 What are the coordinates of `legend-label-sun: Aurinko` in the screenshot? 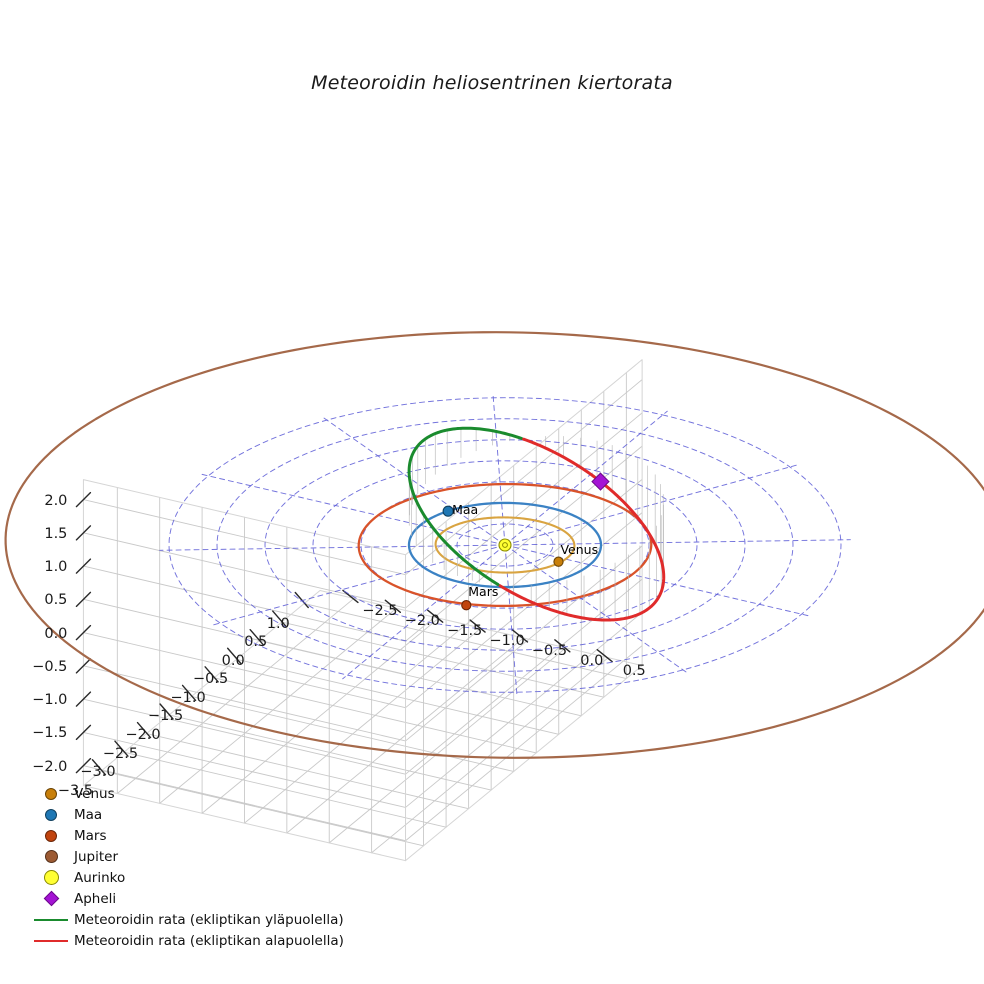 It's located at (100, 877).